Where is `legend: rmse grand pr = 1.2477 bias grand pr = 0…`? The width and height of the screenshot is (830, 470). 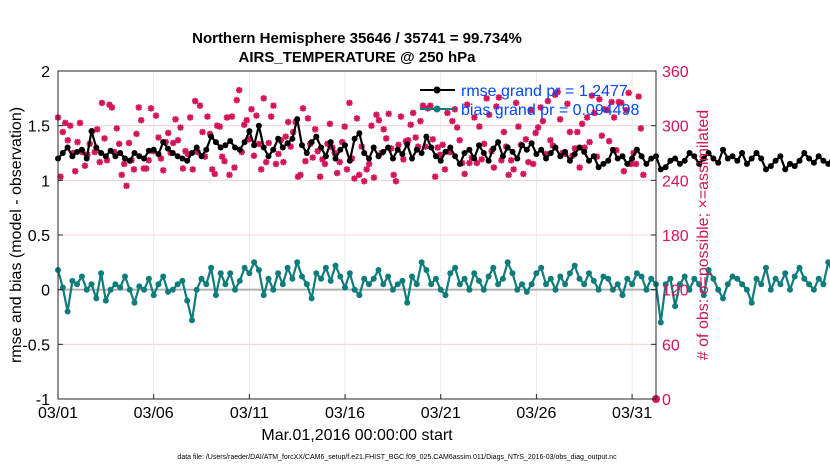
legend: rmse grand pr = 1.2477 bias grand pr = 0… is located at coordinates (529, 101).